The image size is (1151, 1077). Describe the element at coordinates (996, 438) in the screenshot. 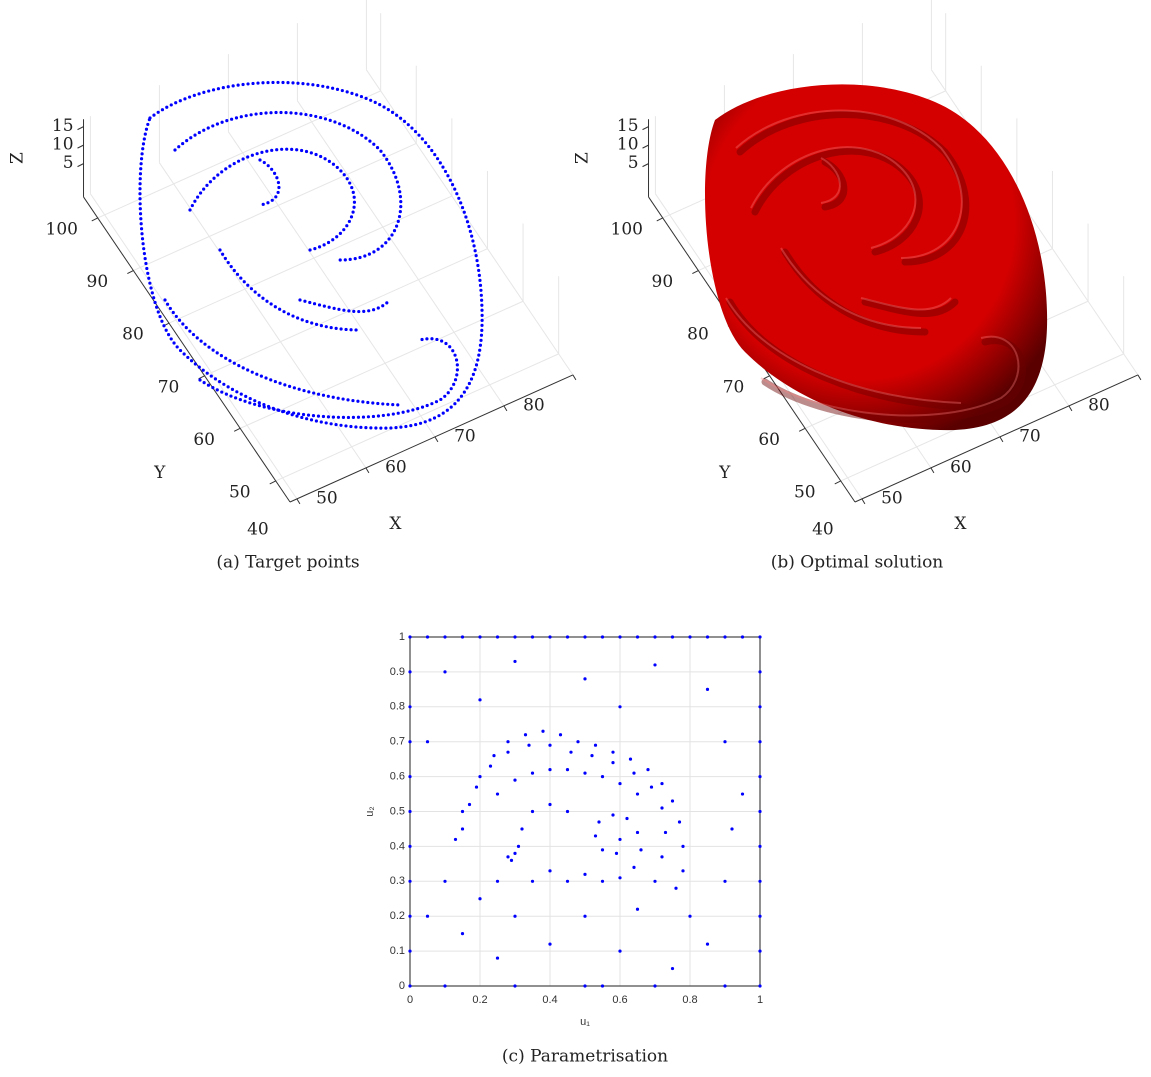

I see `x-axis` at that location.